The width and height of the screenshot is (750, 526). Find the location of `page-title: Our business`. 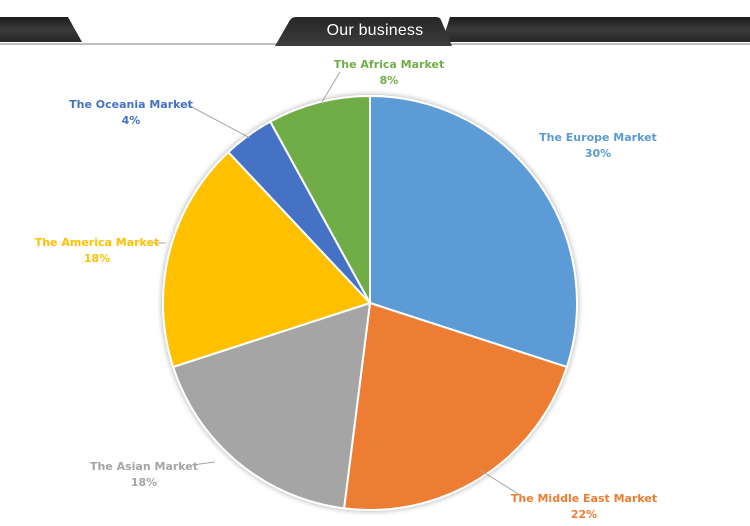

page-title: Our business is located at coordinates (375, 30).